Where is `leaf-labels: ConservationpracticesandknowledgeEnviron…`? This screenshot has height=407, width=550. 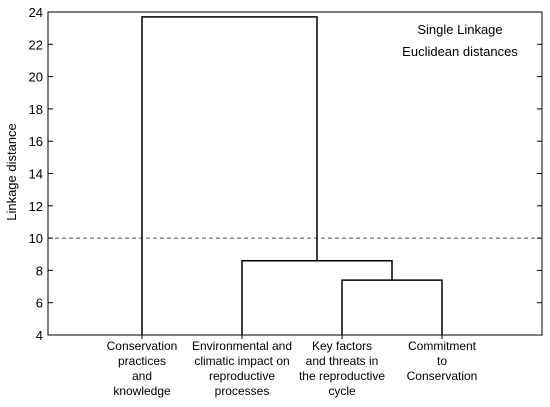
leaf-labels: ConservationpracticesandknowledgeEnviron… is located at coordinates (292, 366).